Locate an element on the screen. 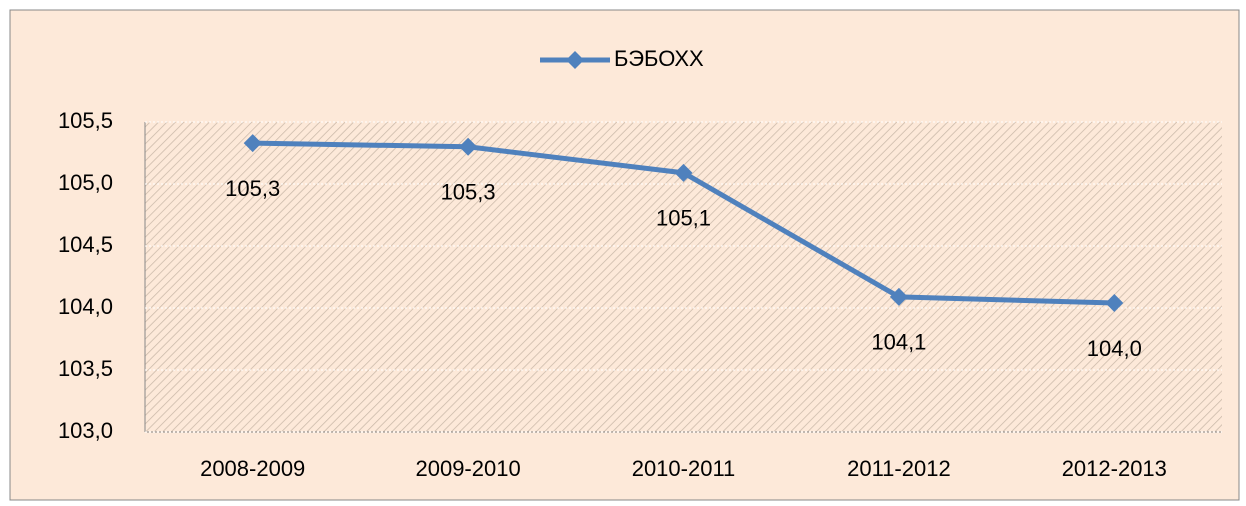  x-tick-label: 2011-2012 is located at coordinates (899, 468).